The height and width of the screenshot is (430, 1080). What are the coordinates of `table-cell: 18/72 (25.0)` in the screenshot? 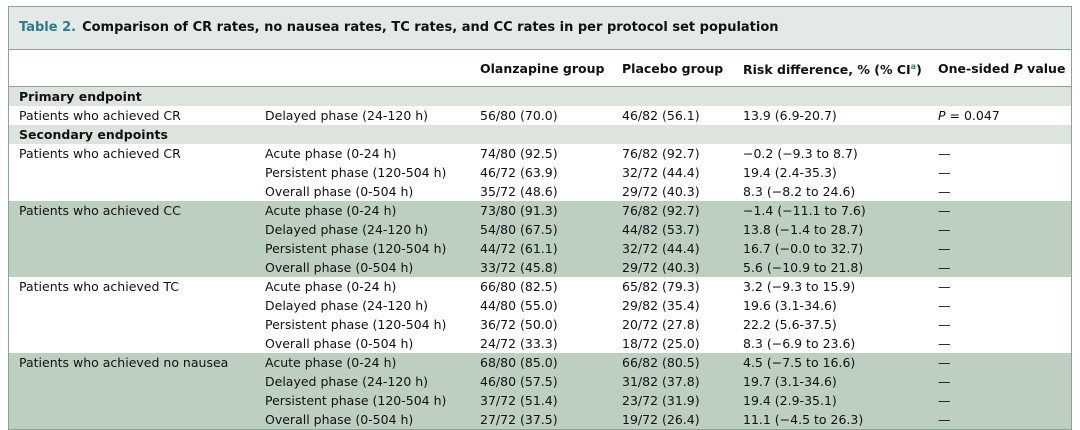 It's located at (661, 343).